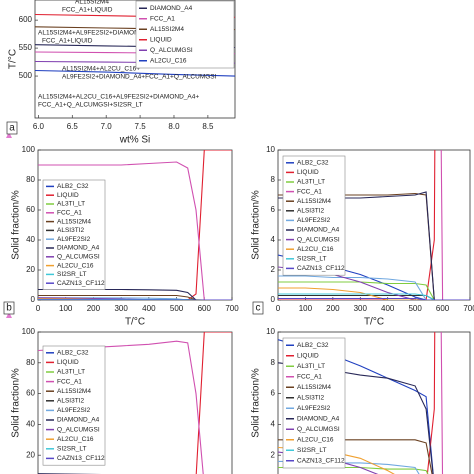 The image size is (474, 474). I want to click on x-tick-label: 0, so click(278, 308).